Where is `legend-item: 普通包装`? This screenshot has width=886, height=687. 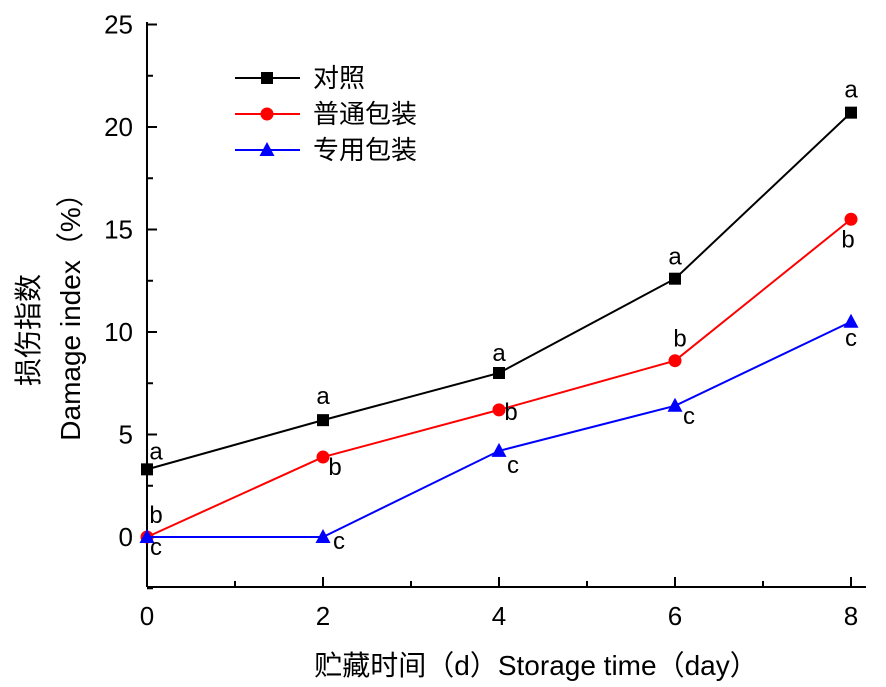
legend-item: 普通包装 is located at coordinates (326, 114).